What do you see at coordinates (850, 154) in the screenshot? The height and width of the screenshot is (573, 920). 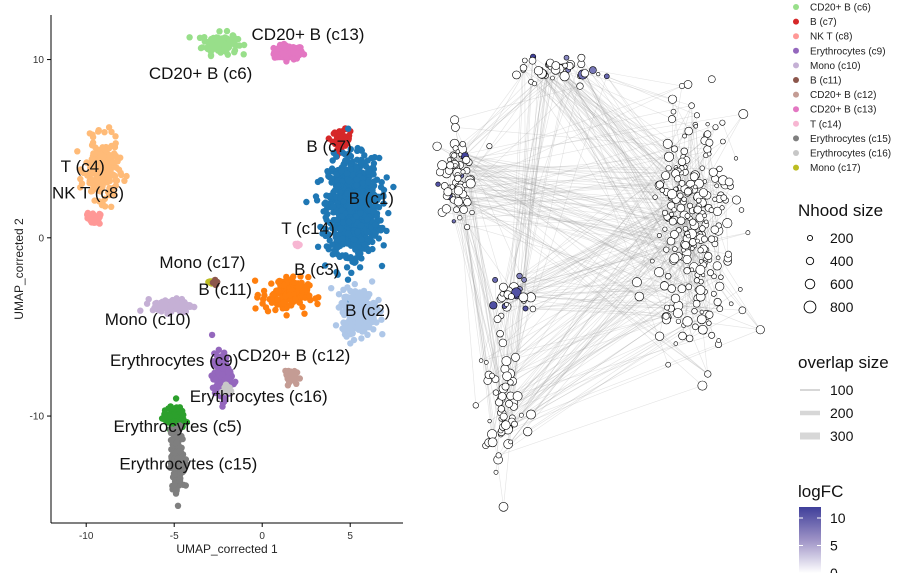 I see `legend-label: Erythrocytes (c16)` at bounding box center [850, 154].